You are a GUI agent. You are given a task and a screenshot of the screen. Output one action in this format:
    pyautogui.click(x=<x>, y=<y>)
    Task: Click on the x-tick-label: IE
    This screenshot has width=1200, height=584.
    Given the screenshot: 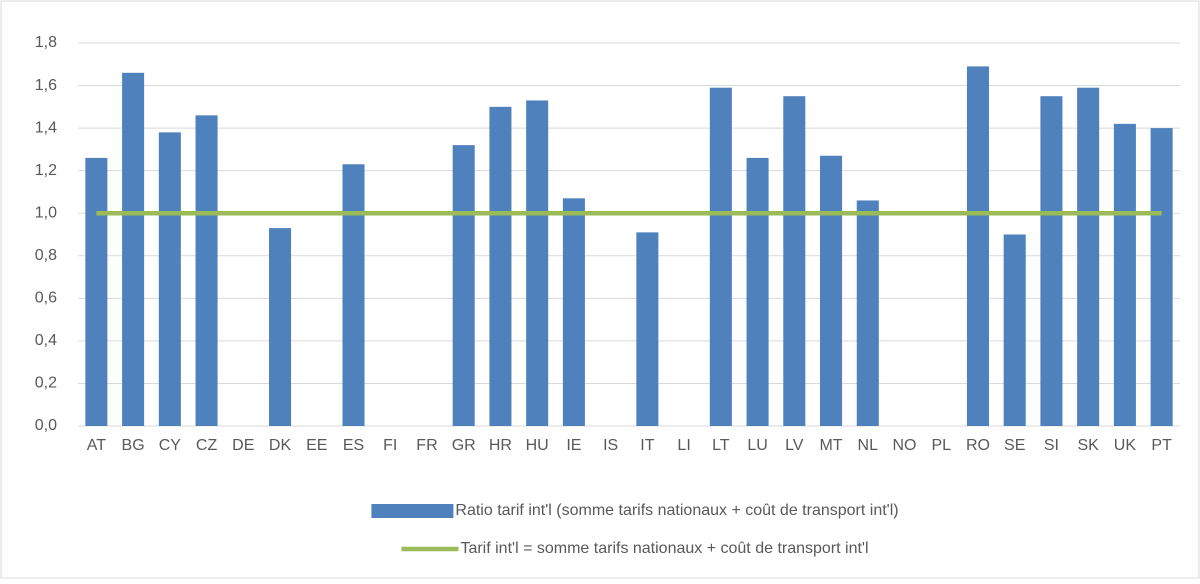 What is the action you would take?
    pyautogui.click(x=573, y=445)
    